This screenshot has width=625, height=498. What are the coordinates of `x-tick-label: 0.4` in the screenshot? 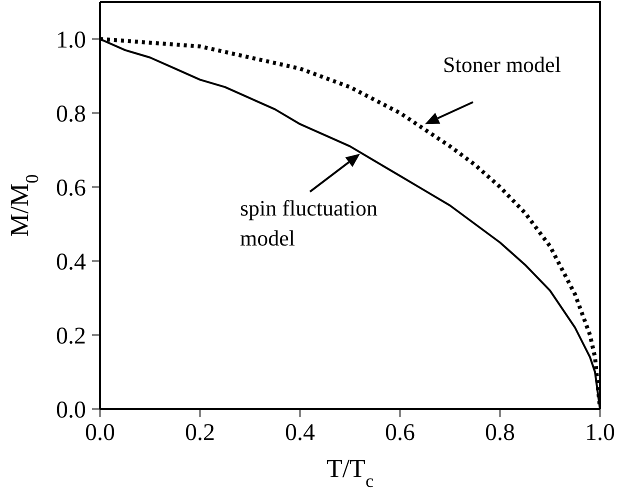 It's located at (300, 433).